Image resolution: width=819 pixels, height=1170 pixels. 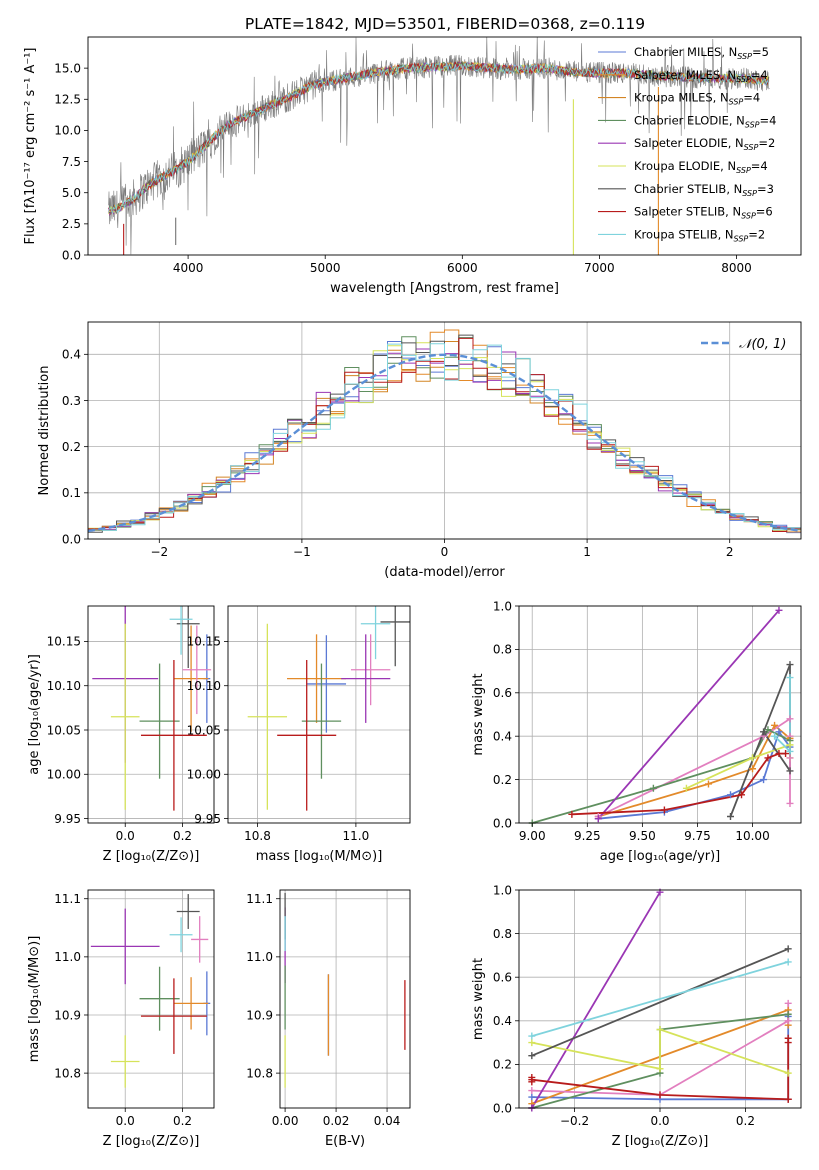 I want to click on x-tick-label: 6000, so click(x=462, y=268).